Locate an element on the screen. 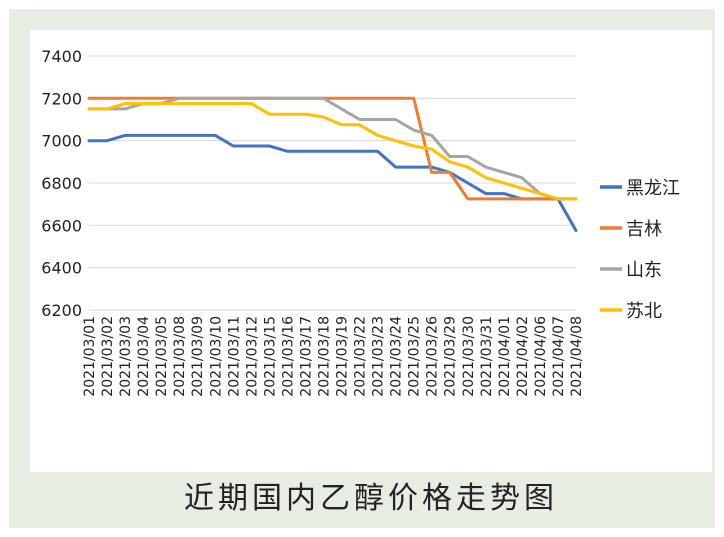 This screenshot has width=724, height=537. x-tick-label: 2021/03/18 is located at coordinates (324, 356).